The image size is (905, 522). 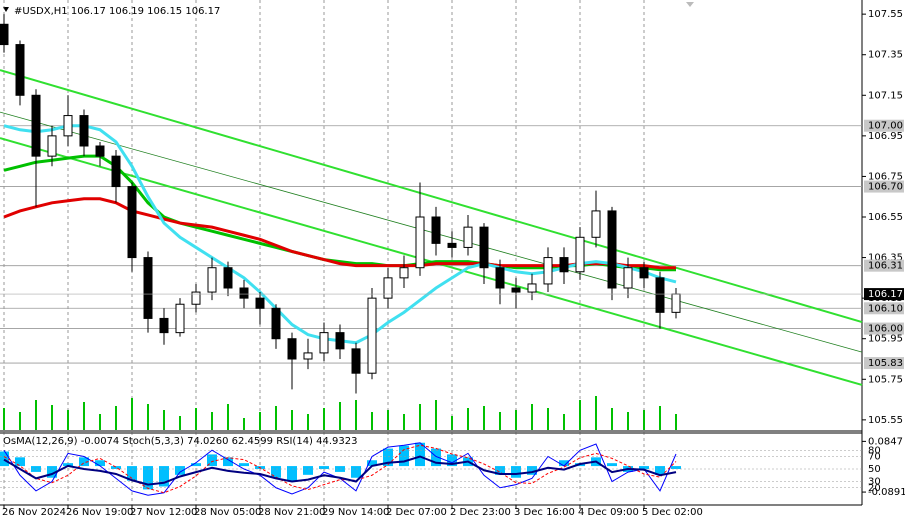 What do you see at coordinates (874, 482) in the screenshot?
I see `stoch-tick-label: 30` at bounding box center [874, 482].